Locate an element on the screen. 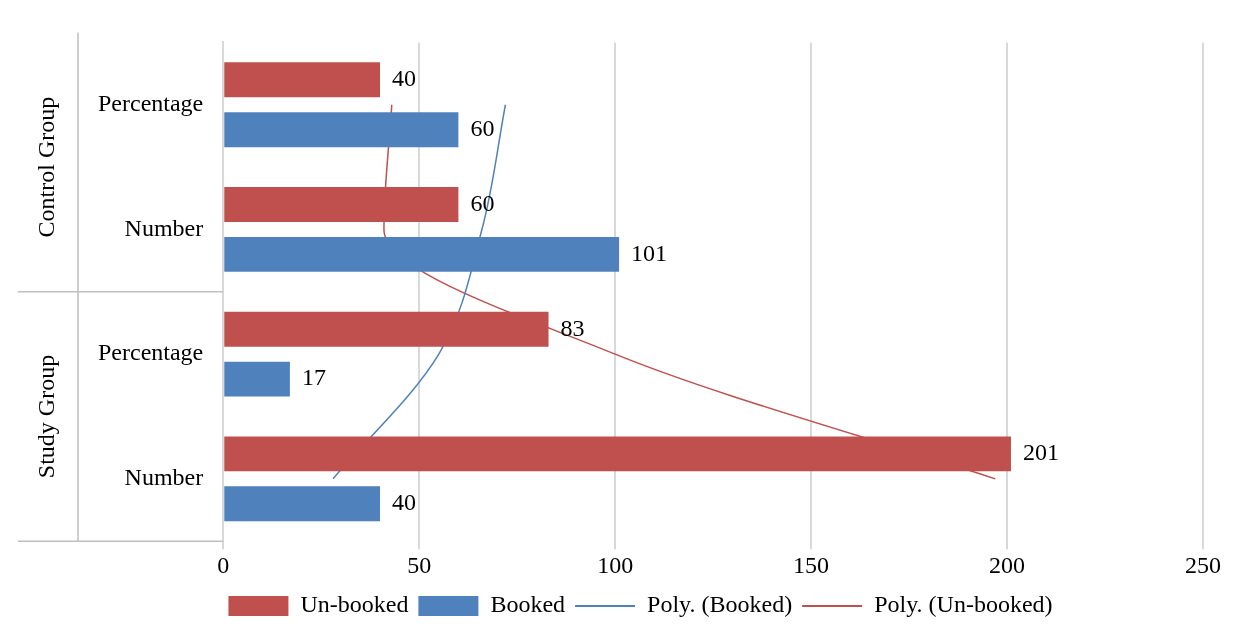 The height and width of the screenshot is (644, 1241). legend-label: Poly. (Booked) is located at coordinates (720, 604).